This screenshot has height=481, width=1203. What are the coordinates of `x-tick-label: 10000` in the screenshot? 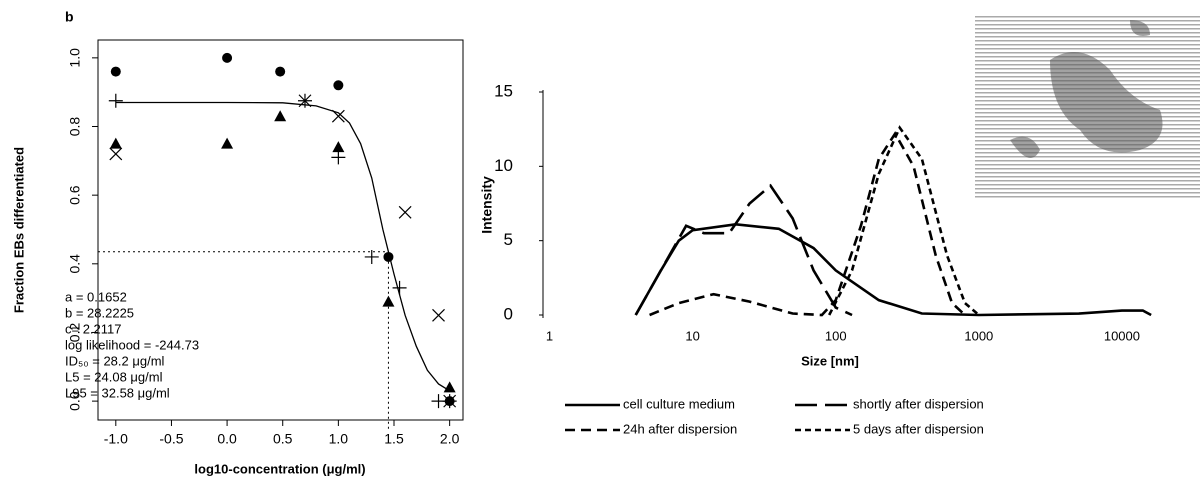 It's located at (1122, 335).